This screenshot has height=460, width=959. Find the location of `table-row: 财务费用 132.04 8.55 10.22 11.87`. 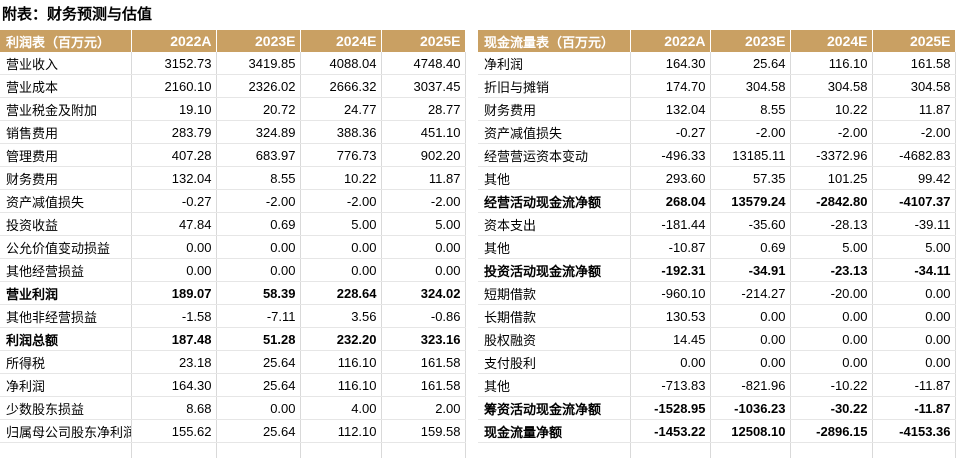

table-row: 财务费用 132.04 8.55 10.22 11.87 is located at coordinates (233, 178).